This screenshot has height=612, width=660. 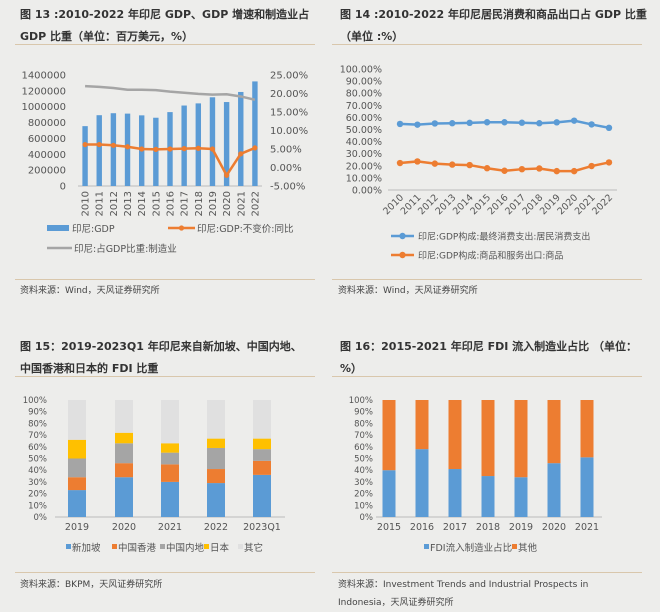 I want to click on fig15-y-tick-label: 50%, so click(x=37, y=460).